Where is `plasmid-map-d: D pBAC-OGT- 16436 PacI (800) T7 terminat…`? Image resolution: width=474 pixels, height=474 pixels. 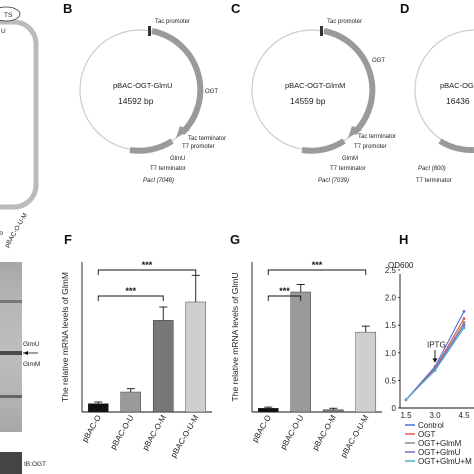 plasmid-map-d: D pBAC-OGT- 16436 PacI (800) T7 terminat… is located at coordinates (437, 92).